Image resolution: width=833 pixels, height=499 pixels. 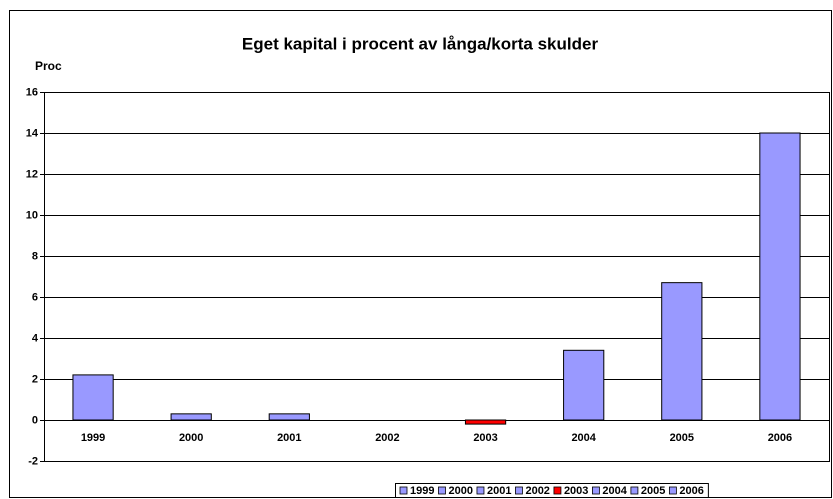 I want to click on x-tick-label: 2005, so click(x=682, y=438).